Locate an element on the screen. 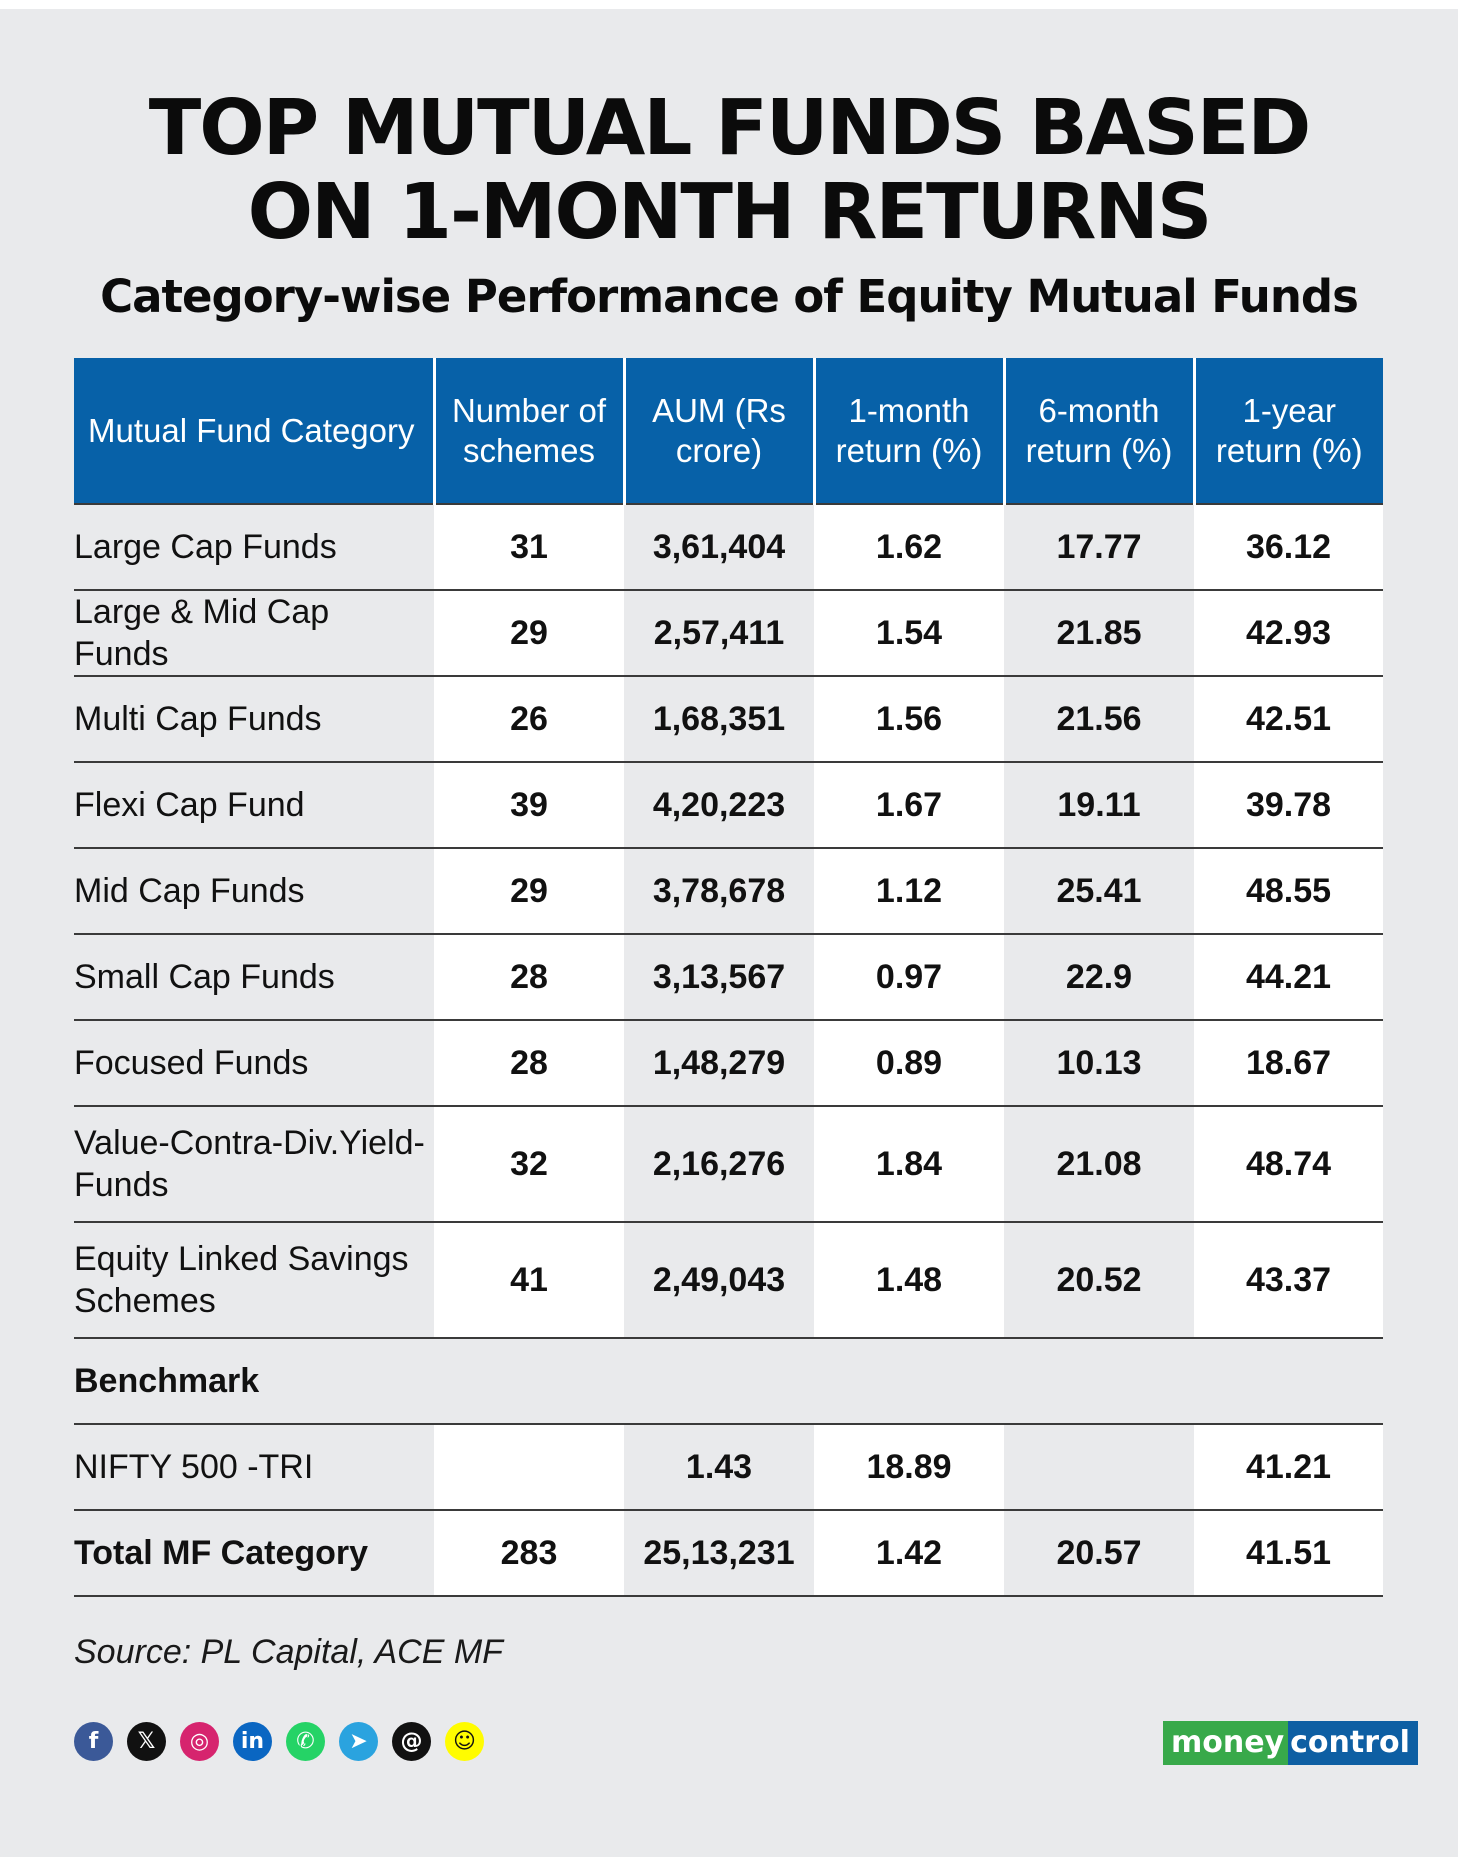  cell-1-month: 18.89 is located at coordinates (909, 1466).